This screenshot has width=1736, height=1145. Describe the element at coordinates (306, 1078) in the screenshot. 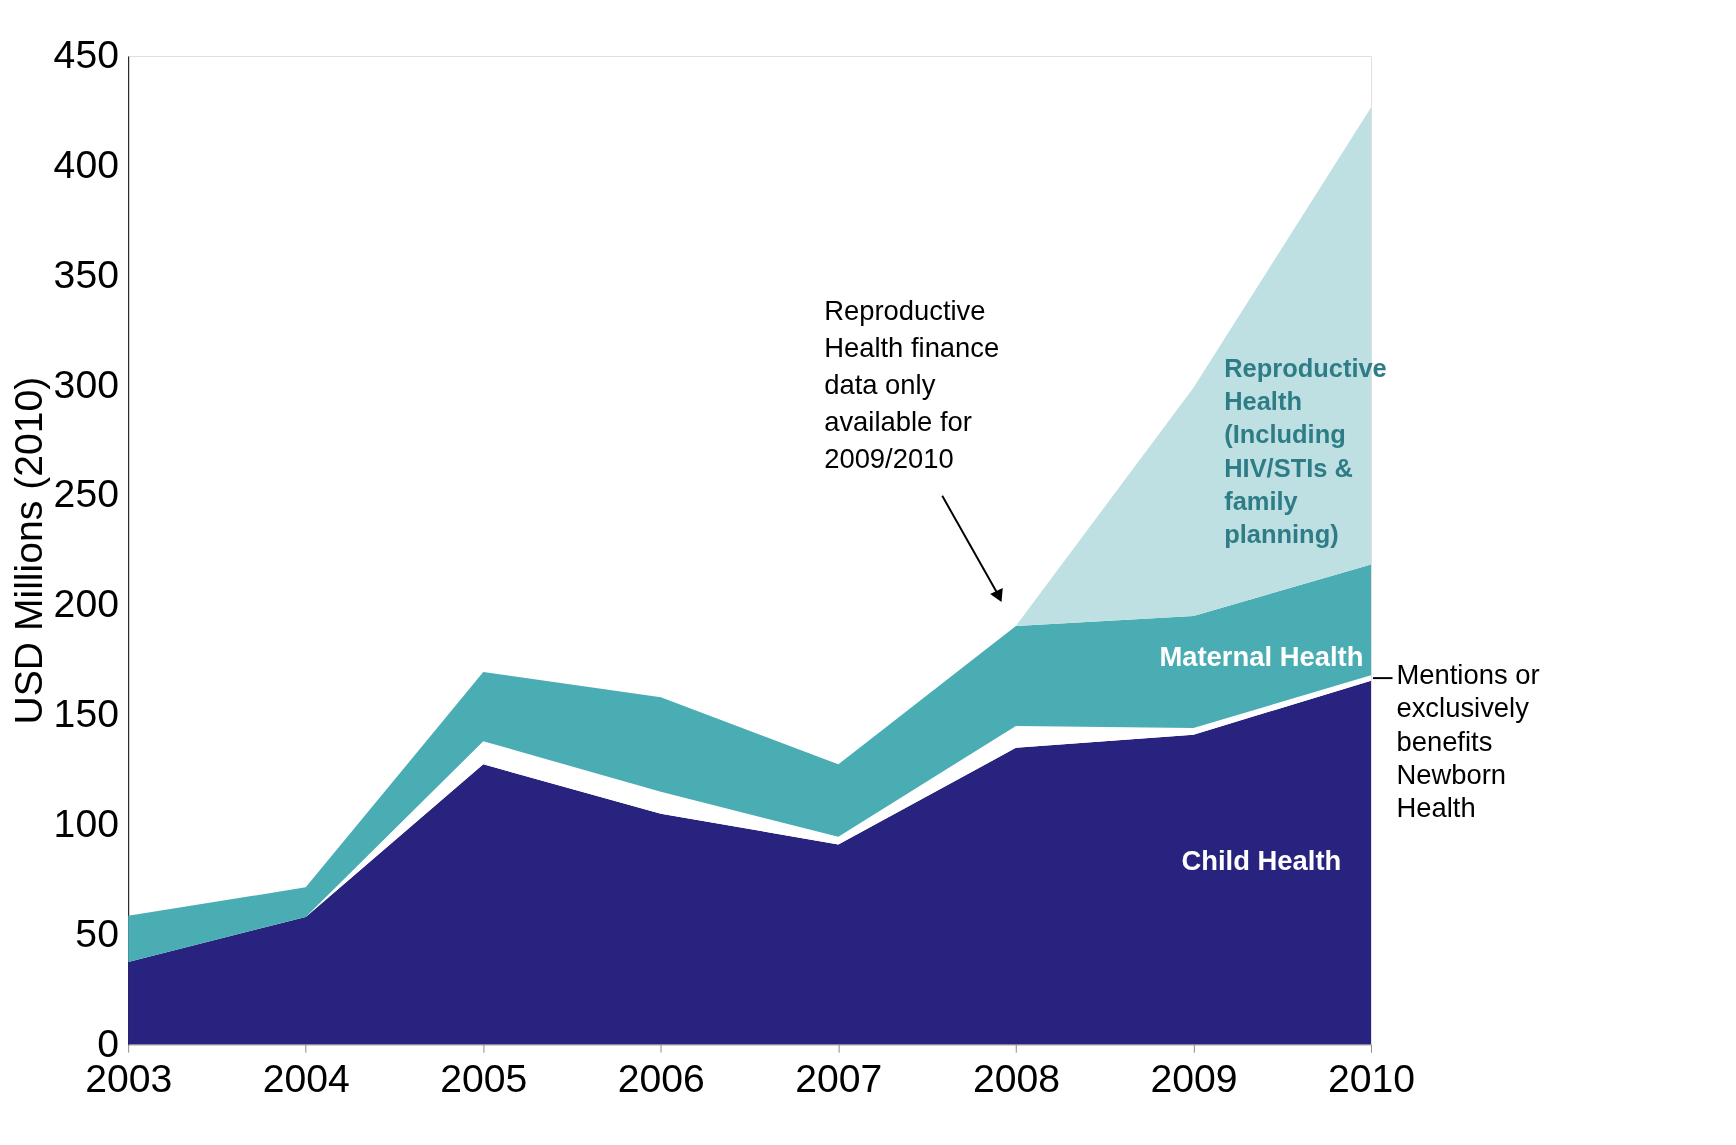

I see `x-tick-label: 2004` at that location.